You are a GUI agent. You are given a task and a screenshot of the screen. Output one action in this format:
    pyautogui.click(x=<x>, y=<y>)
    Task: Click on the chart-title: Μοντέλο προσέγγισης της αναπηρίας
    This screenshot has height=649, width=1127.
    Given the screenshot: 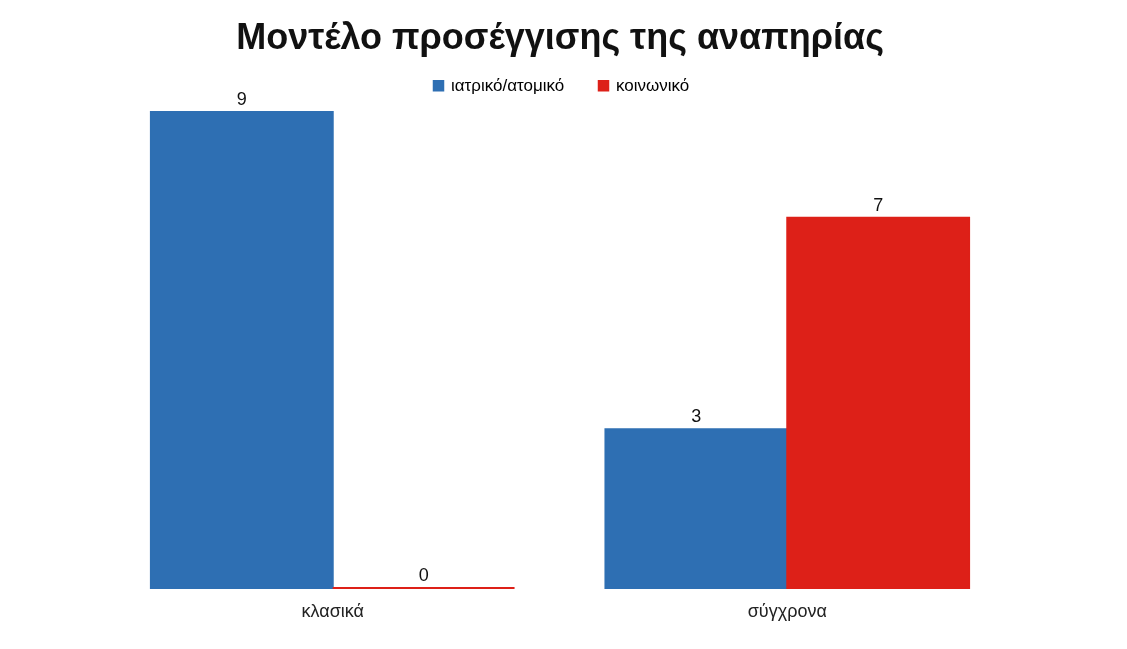 What is the action you would take?
    pyautogui.click(x=560, y=36)
    